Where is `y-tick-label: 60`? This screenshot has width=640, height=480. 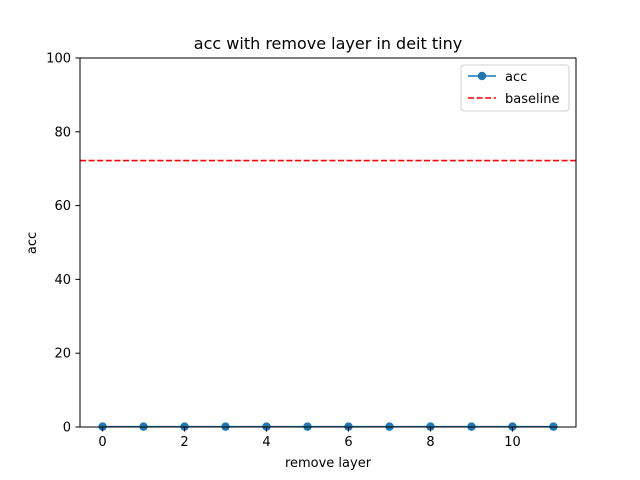
y-tick-label: 60 is located at coordinates (62, 206).